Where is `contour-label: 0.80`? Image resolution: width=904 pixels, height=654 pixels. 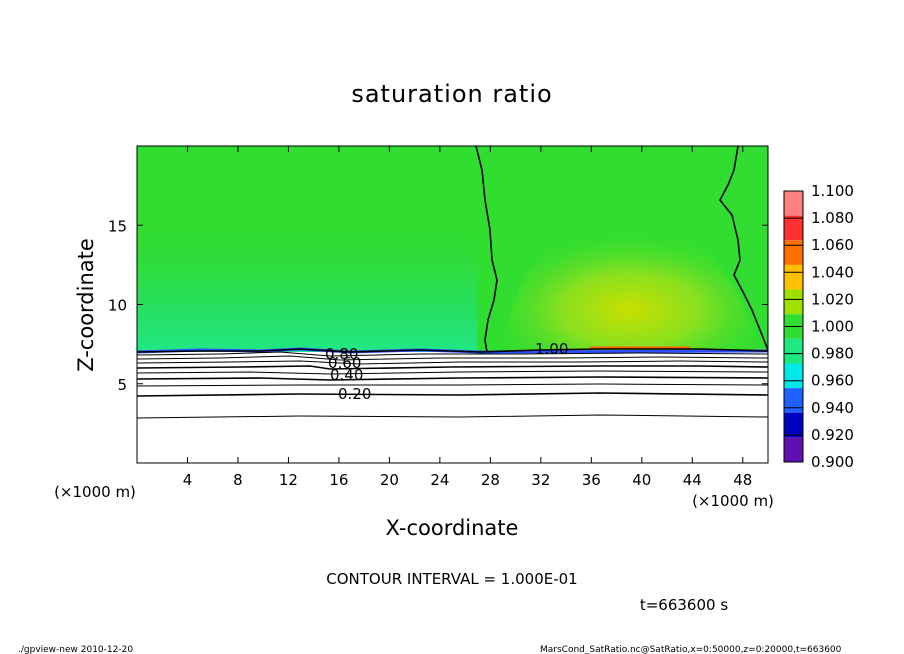
contour-label: 0.80 is located at coordinates (341, 354).